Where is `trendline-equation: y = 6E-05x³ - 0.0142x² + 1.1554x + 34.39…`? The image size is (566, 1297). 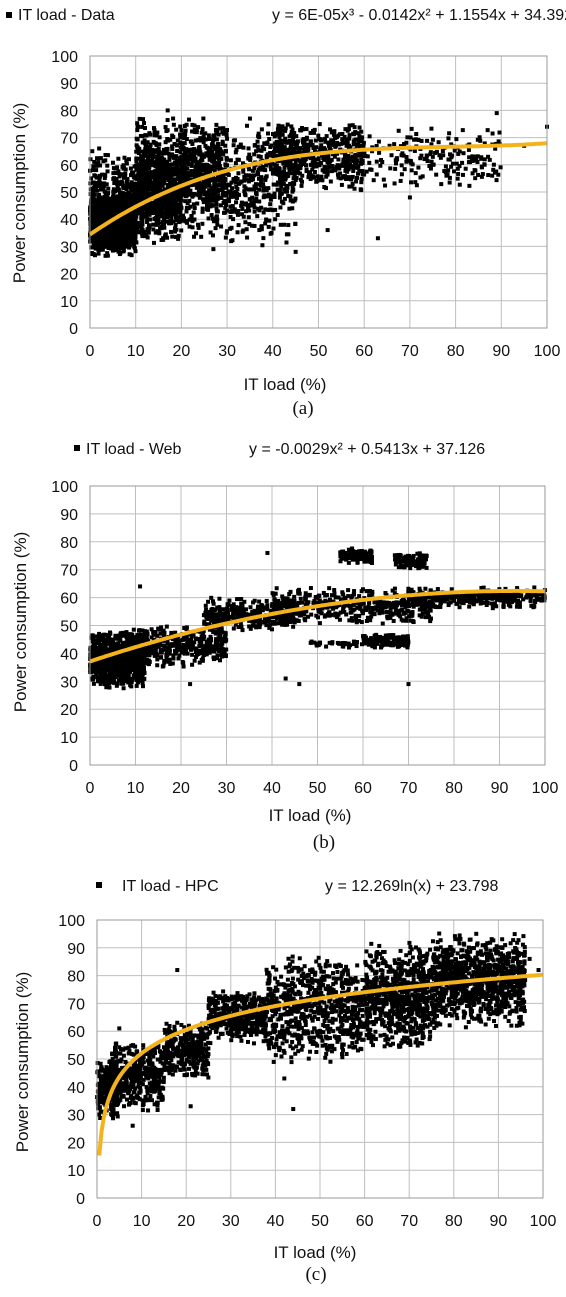 trendline-equation: y = 6E-05x³ - 0.0142x² + 1.1554x + 34.39… is located at coordinates (419, 15).